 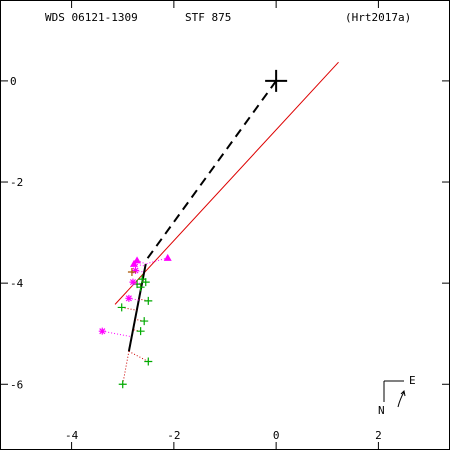 I want to click on primary-star-marker, so click(x=276, y=80).